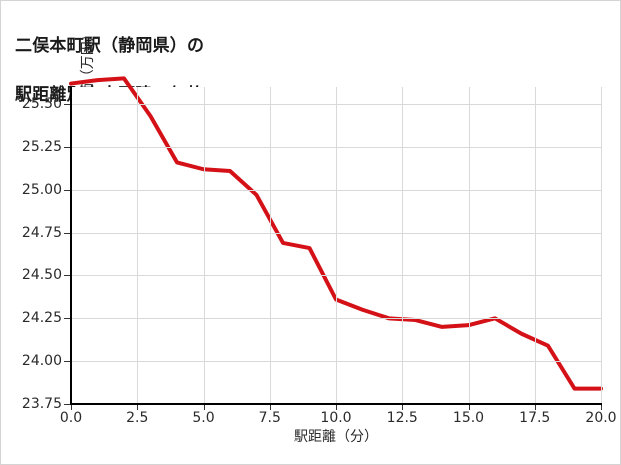 The width and height of the screenshot is (621, 465). Describe the element at coordinates (535, 418) in the screenshot. I see `x-tick-label: 17.5` at that location.